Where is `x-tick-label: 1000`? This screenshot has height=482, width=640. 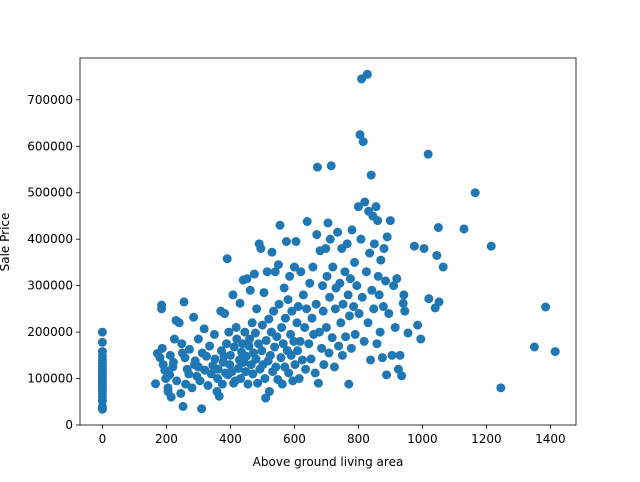 x-tick-label: 1000 is located at coordinates (422, 439).